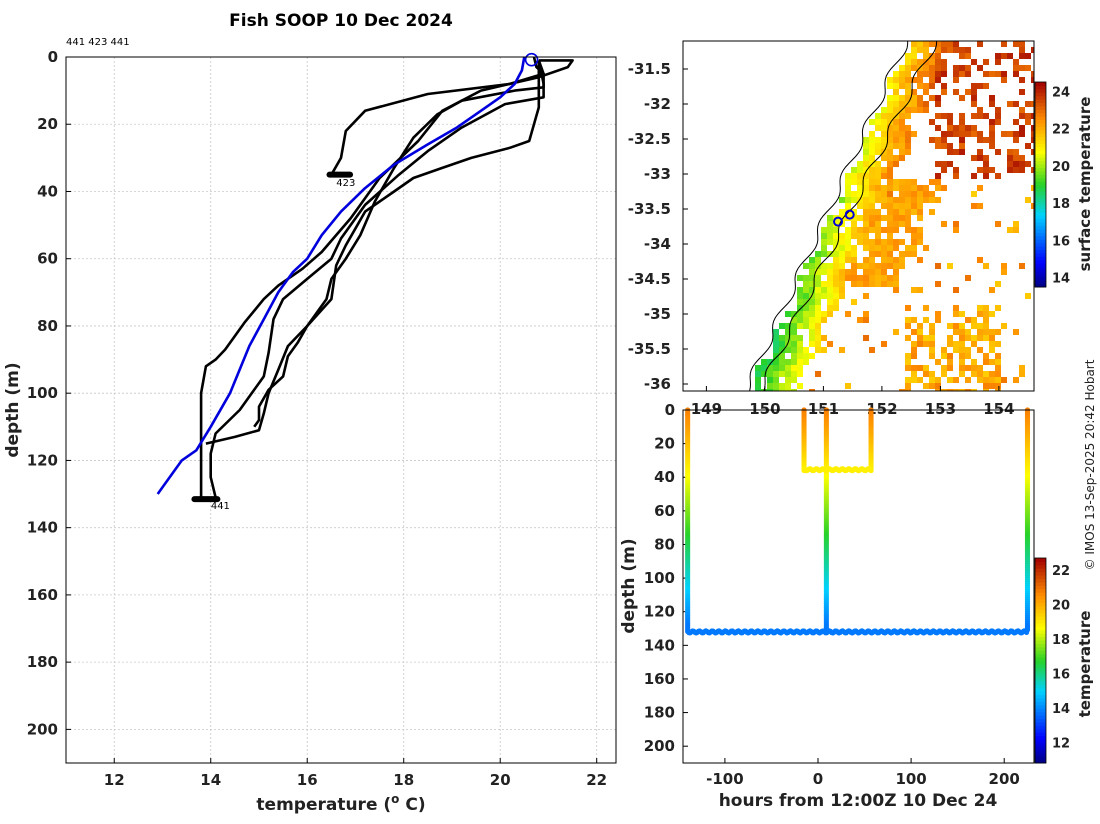 Image resolution: width=1100 pixels, height=824 pixels. I want to click on map-y-tick-label: -34.5, so click(649, 279).